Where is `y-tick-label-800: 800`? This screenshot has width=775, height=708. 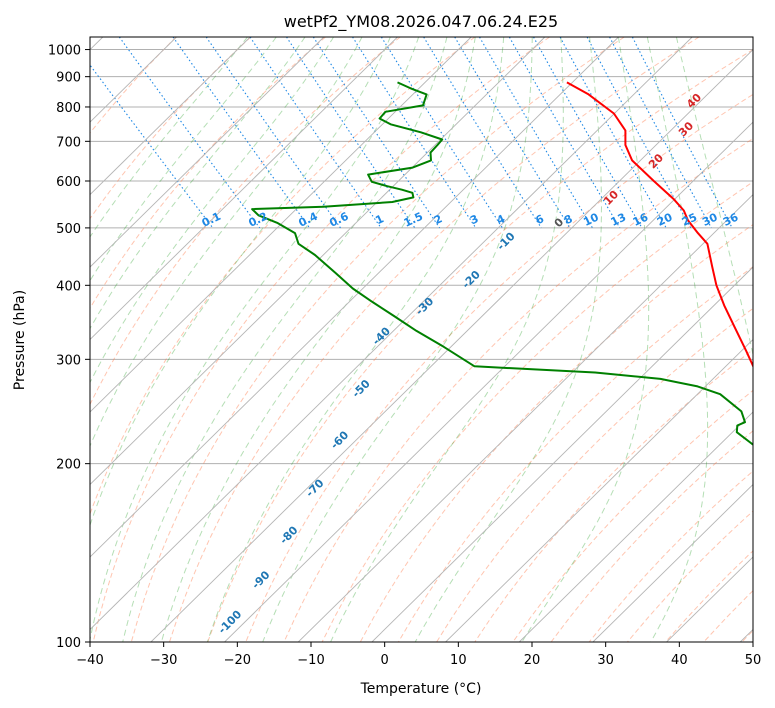
y-tick-label-800: 800 is located at coordinates (68, 108).